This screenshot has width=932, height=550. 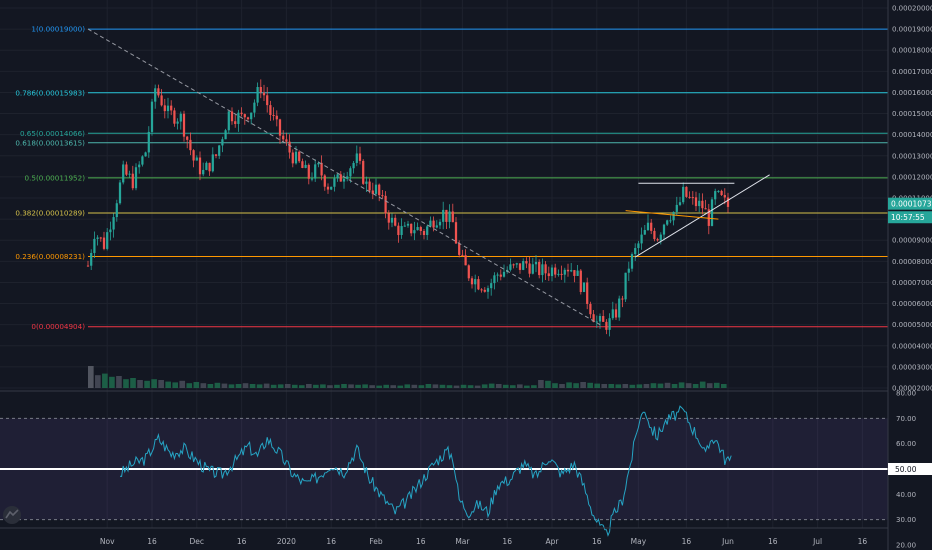 I want to click on price-tick-label: 0.00006000, so click(x=912, y=304).